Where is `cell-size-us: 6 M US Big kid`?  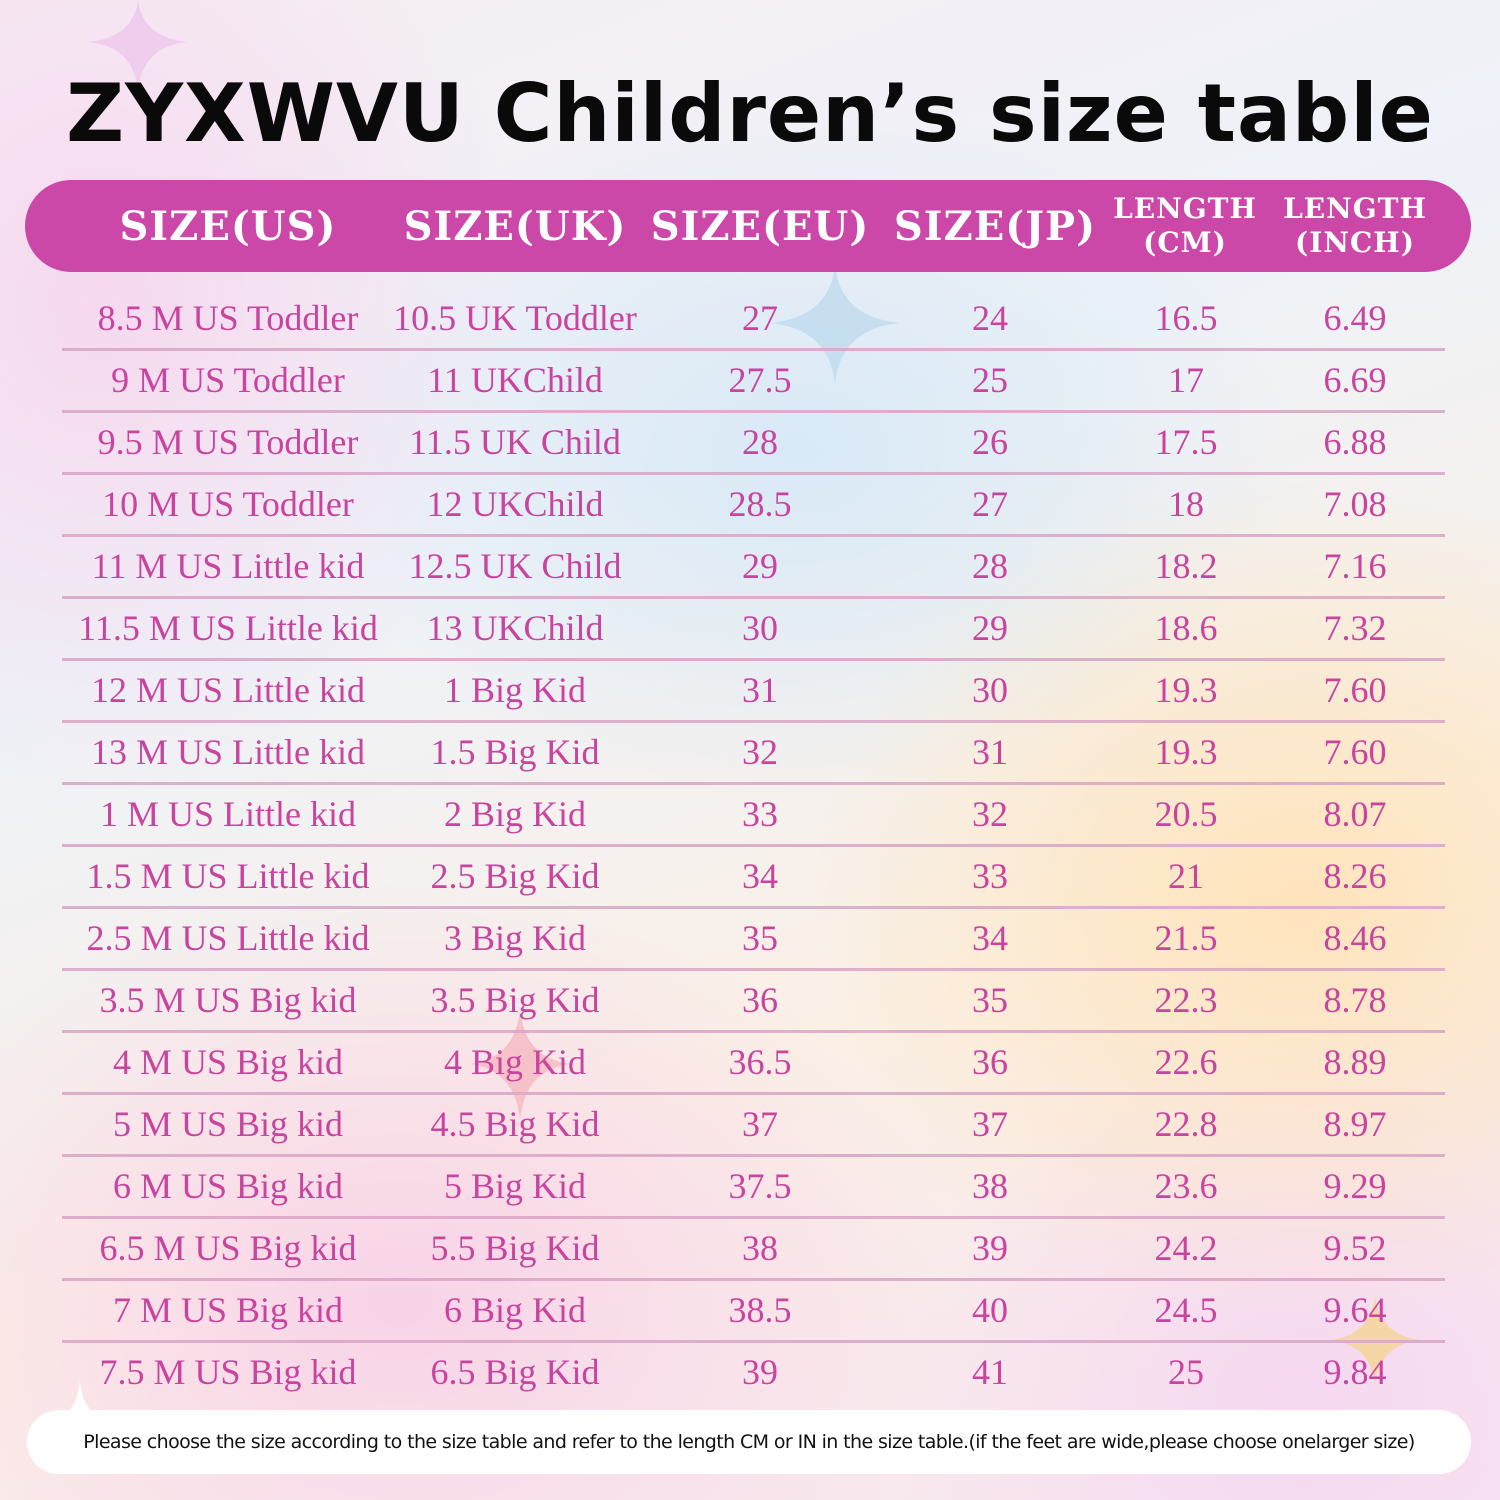 cell-size-us: 6 M US Big kid is located at coordinates (228, 1186).